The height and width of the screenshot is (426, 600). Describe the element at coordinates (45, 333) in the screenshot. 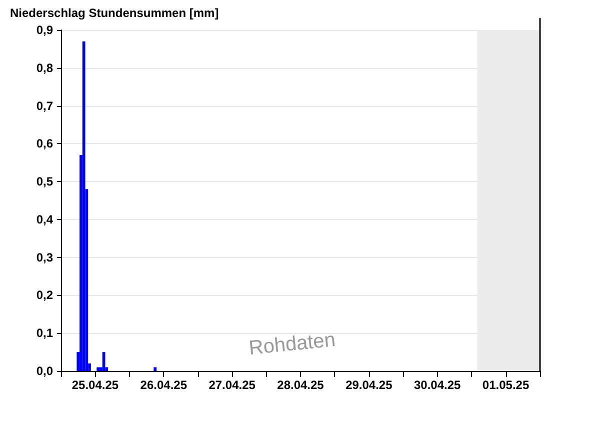

I see `y-tick-label: 0,1` at that location.